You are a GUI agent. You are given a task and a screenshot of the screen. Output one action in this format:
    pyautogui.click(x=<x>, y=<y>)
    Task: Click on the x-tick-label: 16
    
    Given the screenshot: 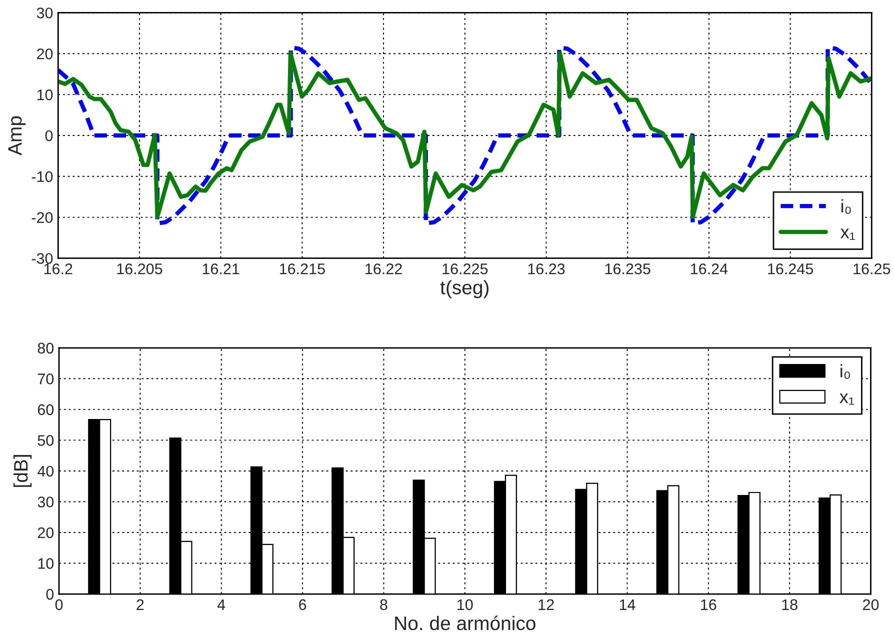 What is the action you would take?
    pyautogui.click(x=708, y=604)
    